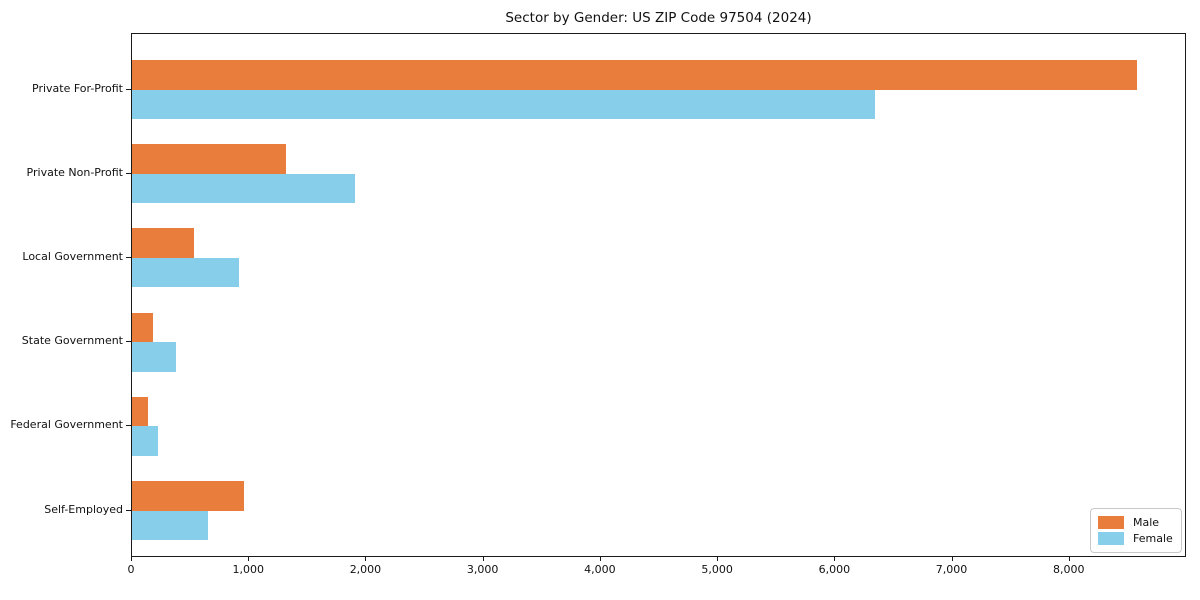 The height and width of the screenshot is (600, 1200). I want to click on y-tick-label: State Government, so click(72, 341).